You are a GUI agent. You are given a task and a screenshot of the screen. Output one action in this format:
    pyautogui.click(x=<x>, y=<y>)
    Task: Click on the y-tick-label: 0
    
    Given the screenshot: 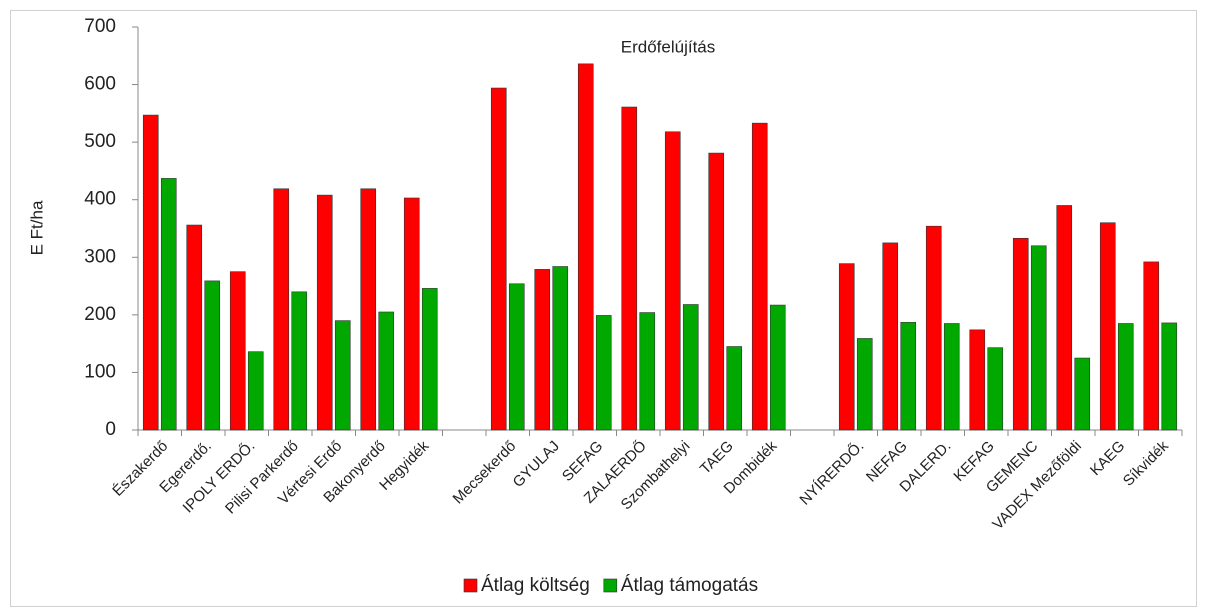 What is the action you would take?
    pyautogui.click(x=110, y=429)
    